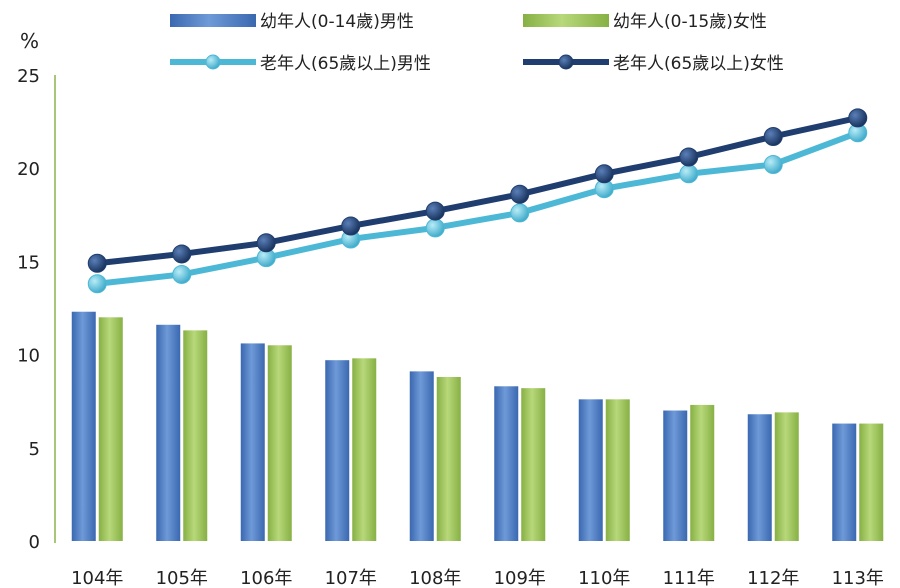 This screenshot has width=900, height=588. Describe the element at coordinates (345, 64) in the screenshot. I see `legend-label-elderly-male: 老年人(65歲以上)男性` at that location.